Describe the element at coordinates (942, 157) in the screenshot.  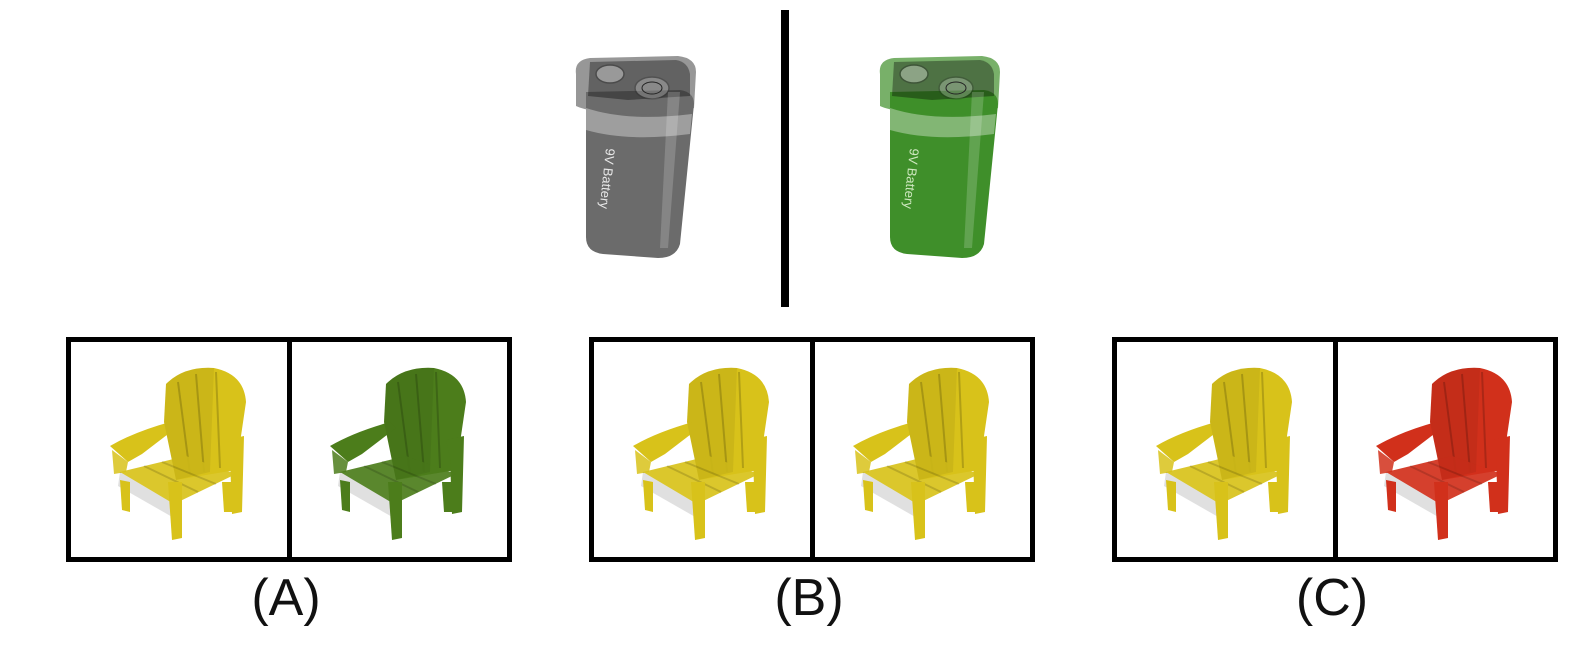
I see `green-battery-icon: 9V Battery` at that location.